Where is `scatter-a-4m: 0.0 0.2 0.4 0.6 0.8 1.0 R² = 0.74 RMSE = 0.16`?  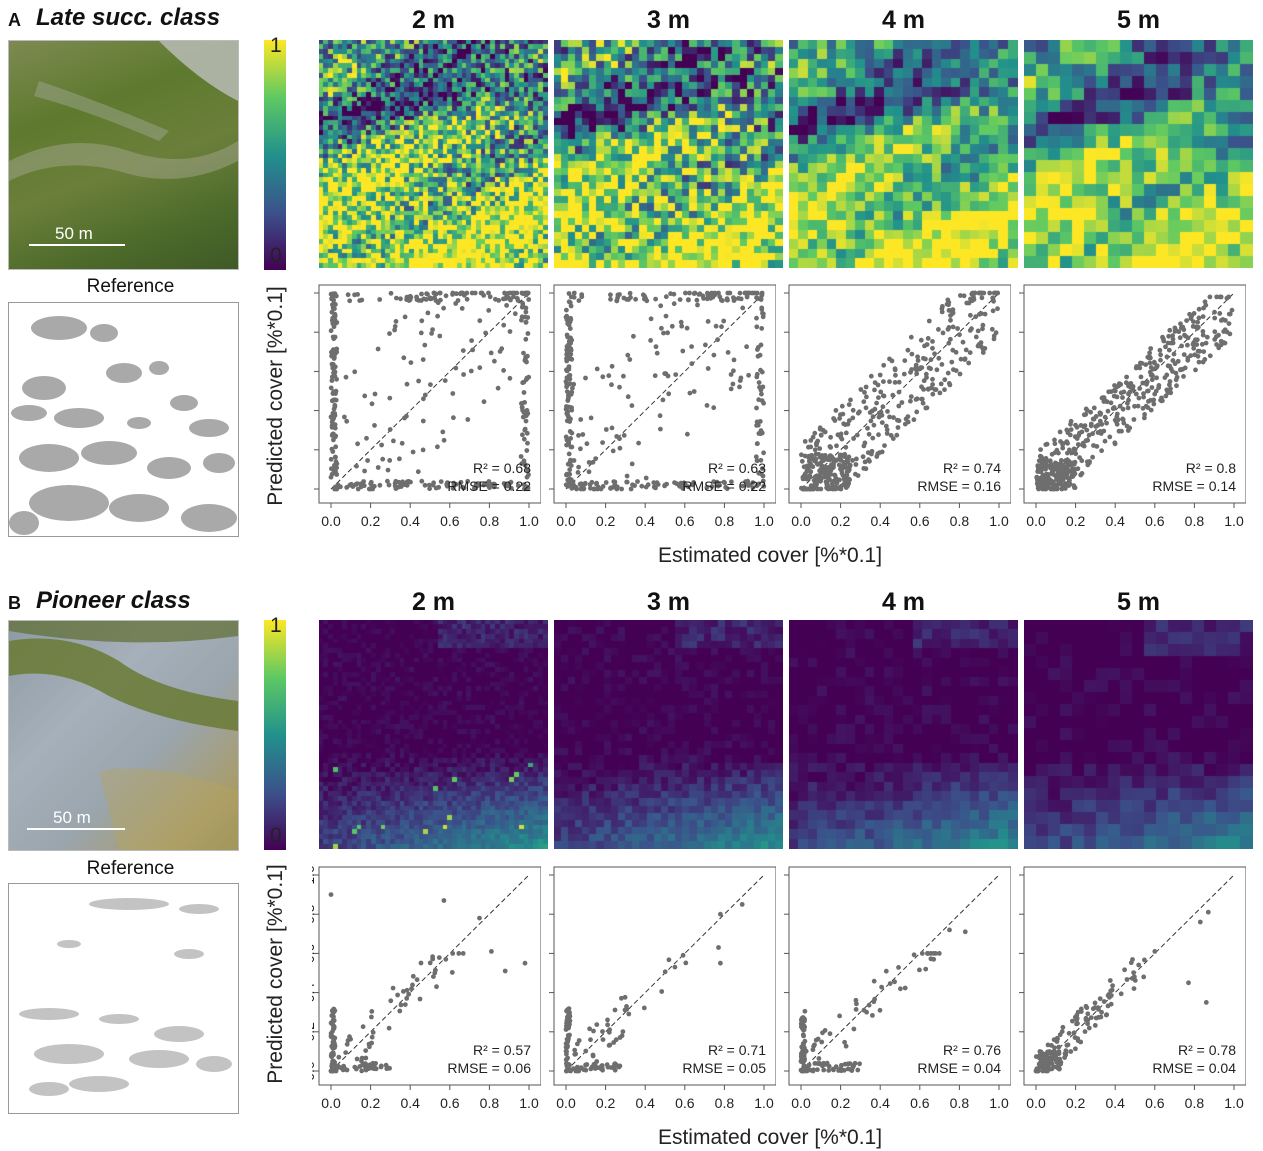 scatter-a-4m: 0.0 0.2 0.4 0.6 0.8 1.0 R² = 0.74 RMSE = 0.16 is located at coordinates (897, 406).